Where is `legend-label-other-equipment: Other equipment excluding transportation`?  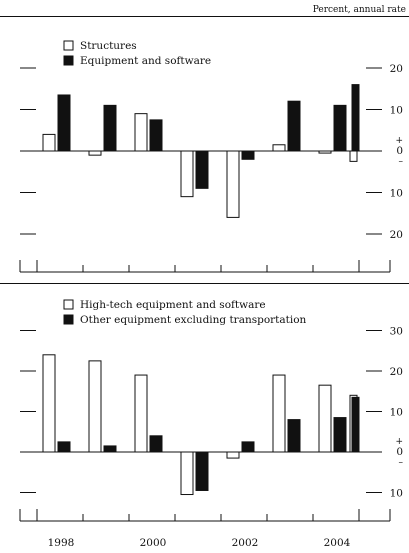 legend-label-other-equipment: Other equipment excluding transportation is located at coordinates (193, 320).